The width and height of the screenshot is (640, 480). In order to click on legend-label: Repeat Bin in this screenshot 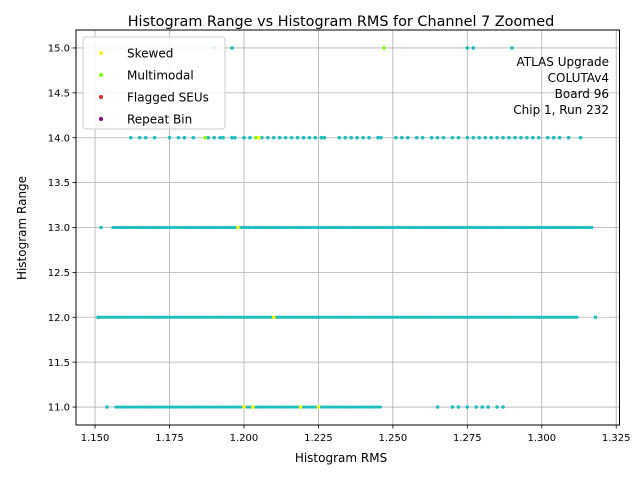, I will do `click(159, 119)`.